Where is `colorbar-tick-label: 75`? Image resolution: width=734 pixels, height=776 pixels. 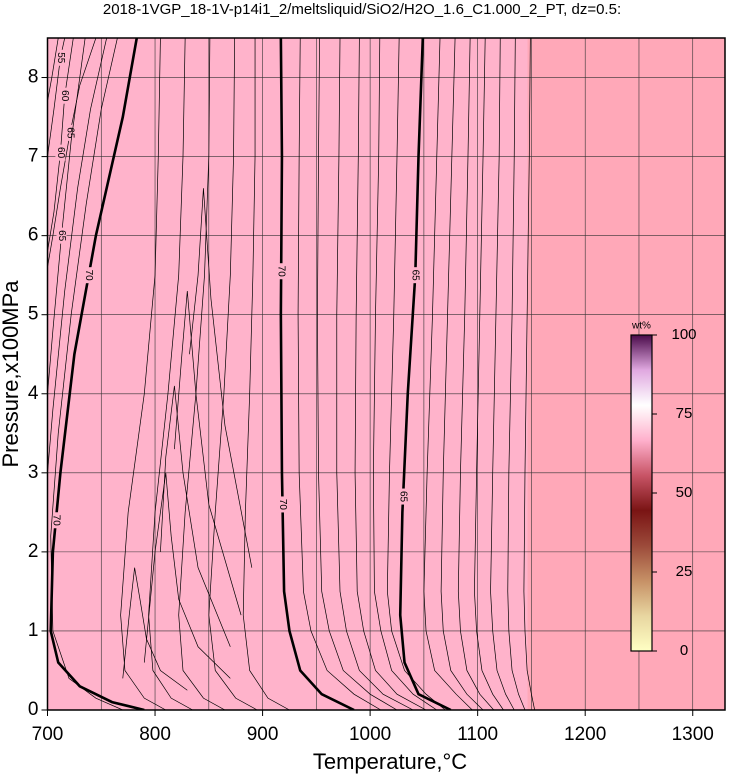
colorbar-tick-label: 75 is located at coordinates (684, 413).